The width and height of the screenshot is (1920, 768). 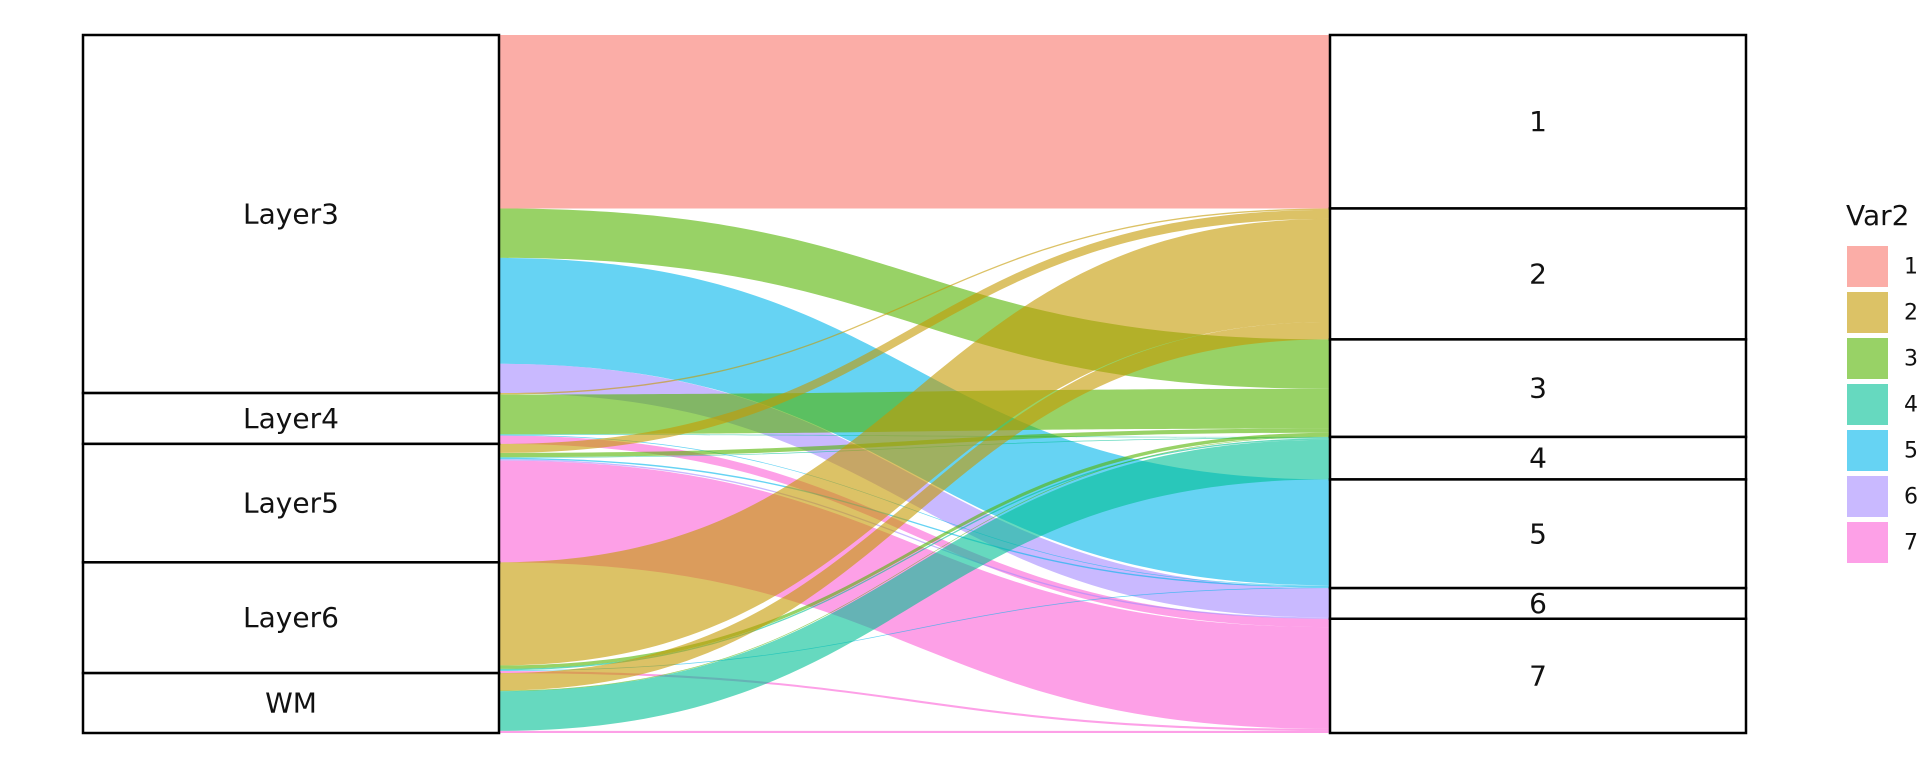 I want to click on right-stratum-label: 4, so click(x=1538, y=458).